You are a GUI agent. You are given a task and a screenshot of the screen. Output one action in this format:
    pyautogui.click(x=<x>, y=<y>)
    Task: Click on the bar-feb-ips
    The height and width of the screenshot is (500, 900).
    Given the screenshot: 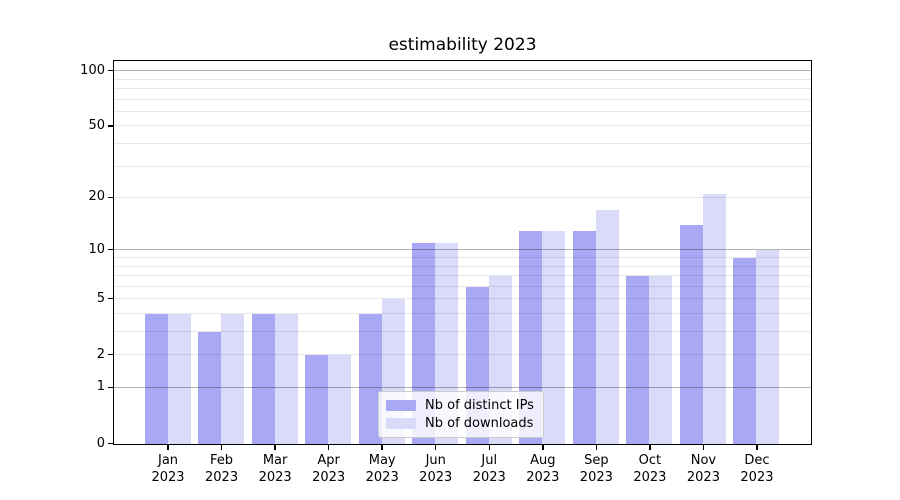 What is the action you would take?
    pyautogui.click(x=210, y=388)
    